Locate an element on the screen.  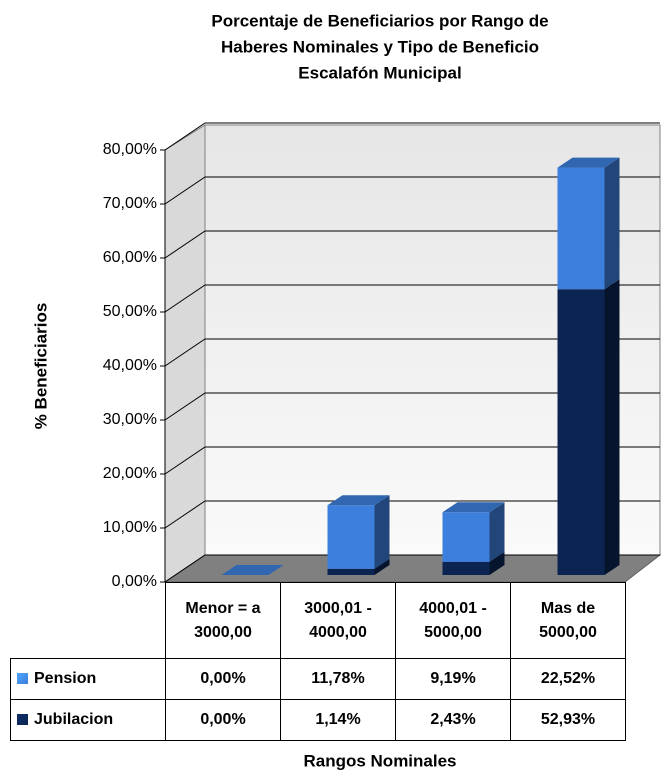
category-cell: 4000,01 - 5000,00 is located at coordinates (453, 620).